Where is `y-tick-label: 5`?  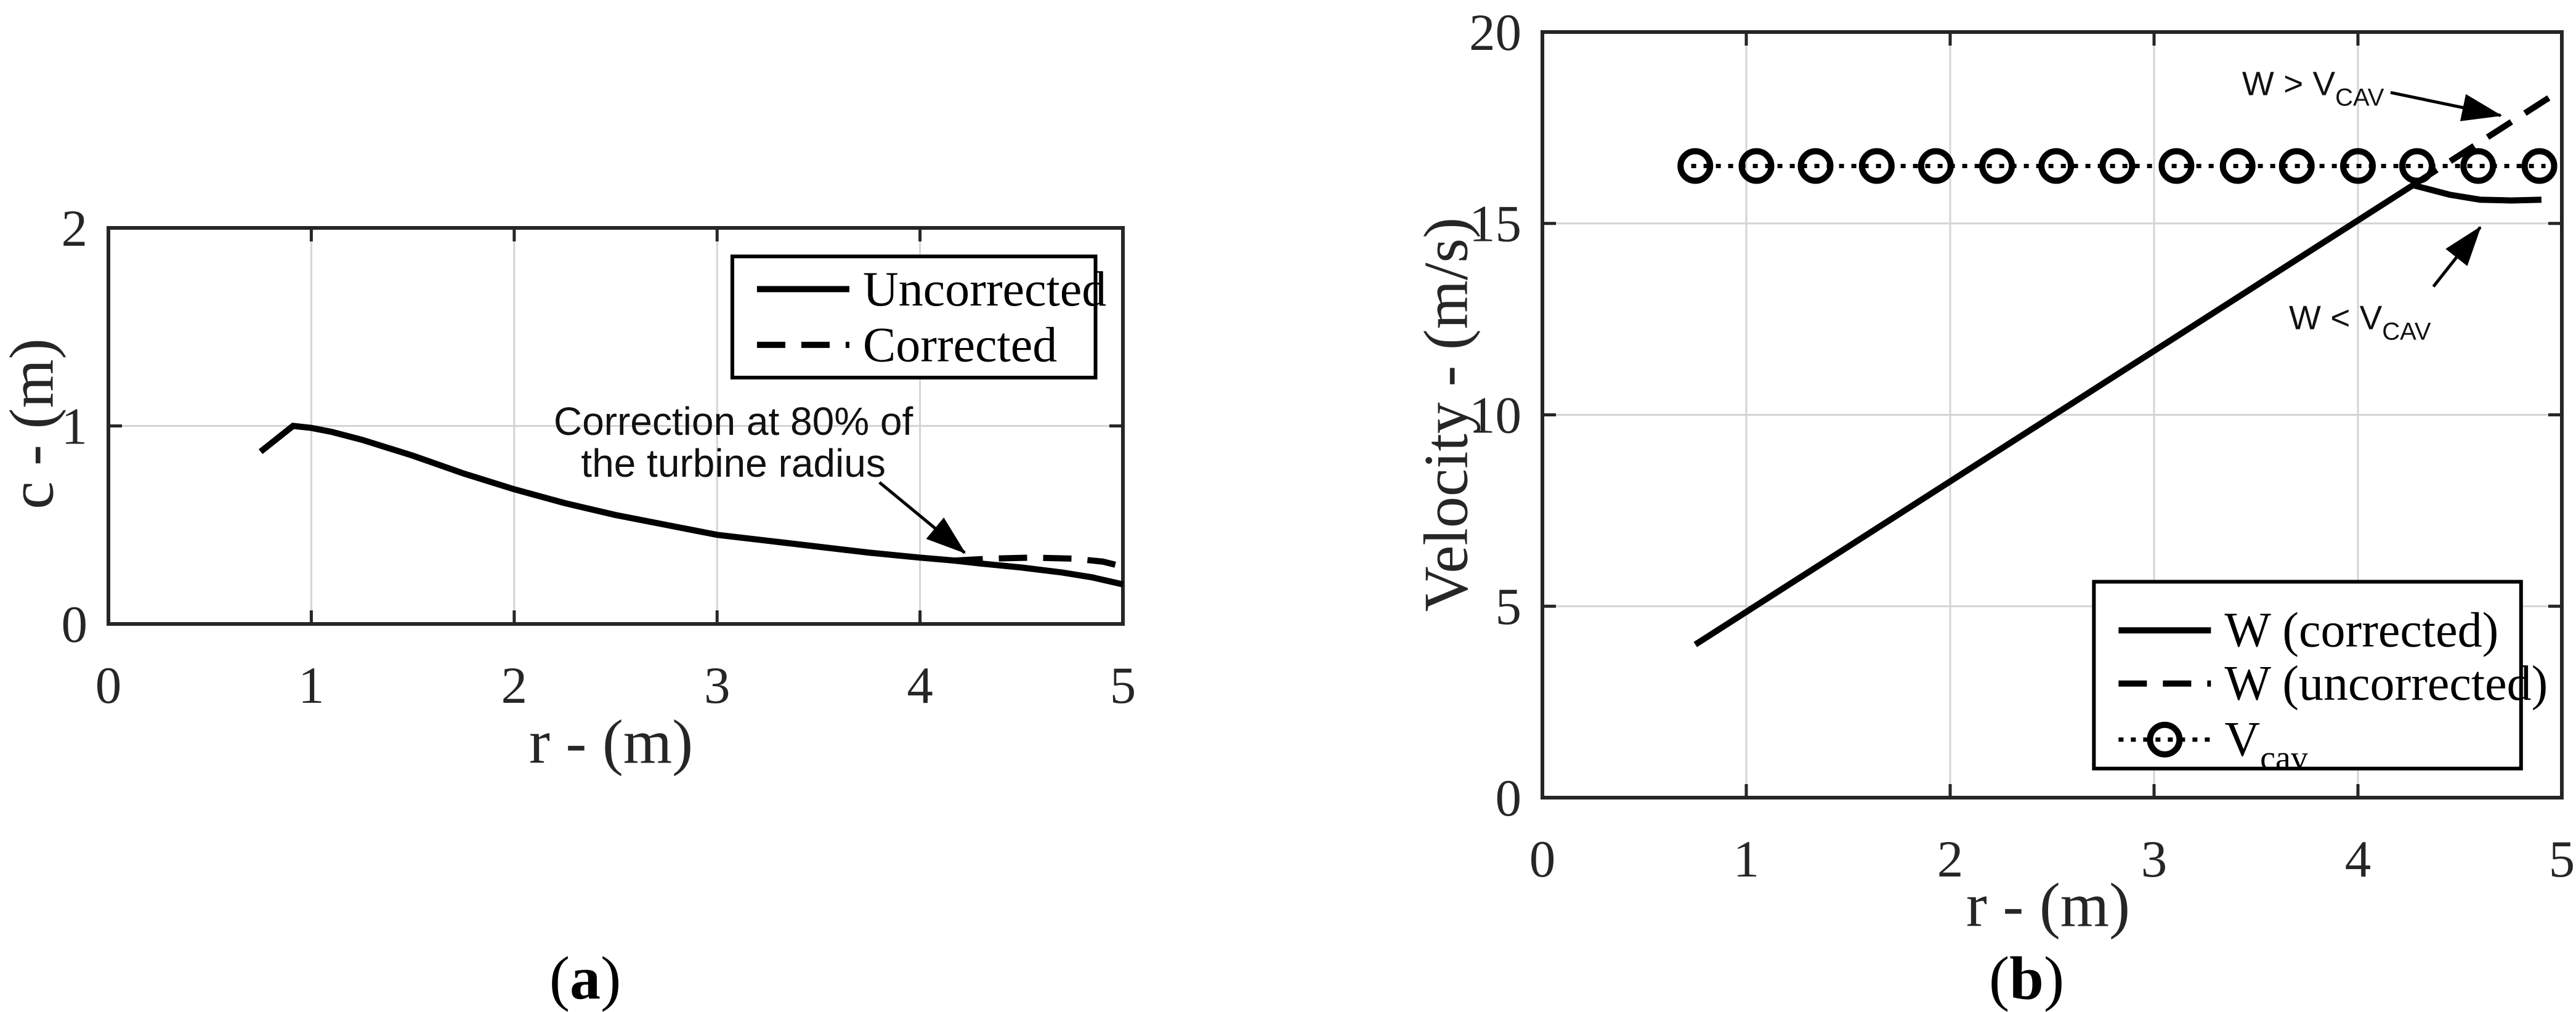 y-tick-label: 5 is located at coordinates (1509, 607).